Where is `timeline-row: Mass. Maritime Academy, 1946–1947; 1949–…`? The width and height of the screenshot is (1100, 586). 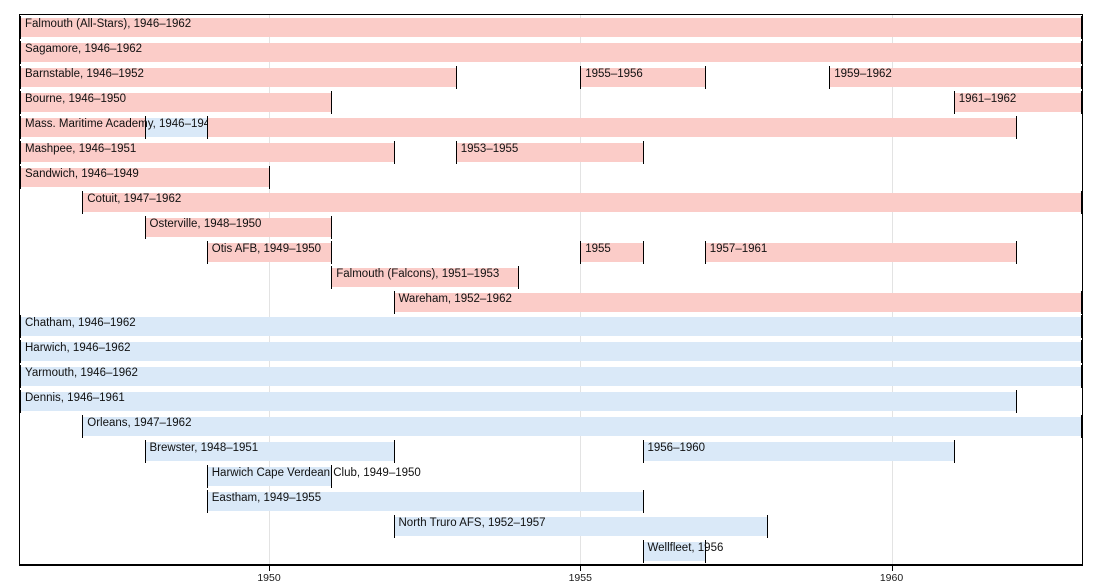
timeline-row: Mass. Maritime Academy, 1946–1947; 1949–… is located at coordinates (551, 127).